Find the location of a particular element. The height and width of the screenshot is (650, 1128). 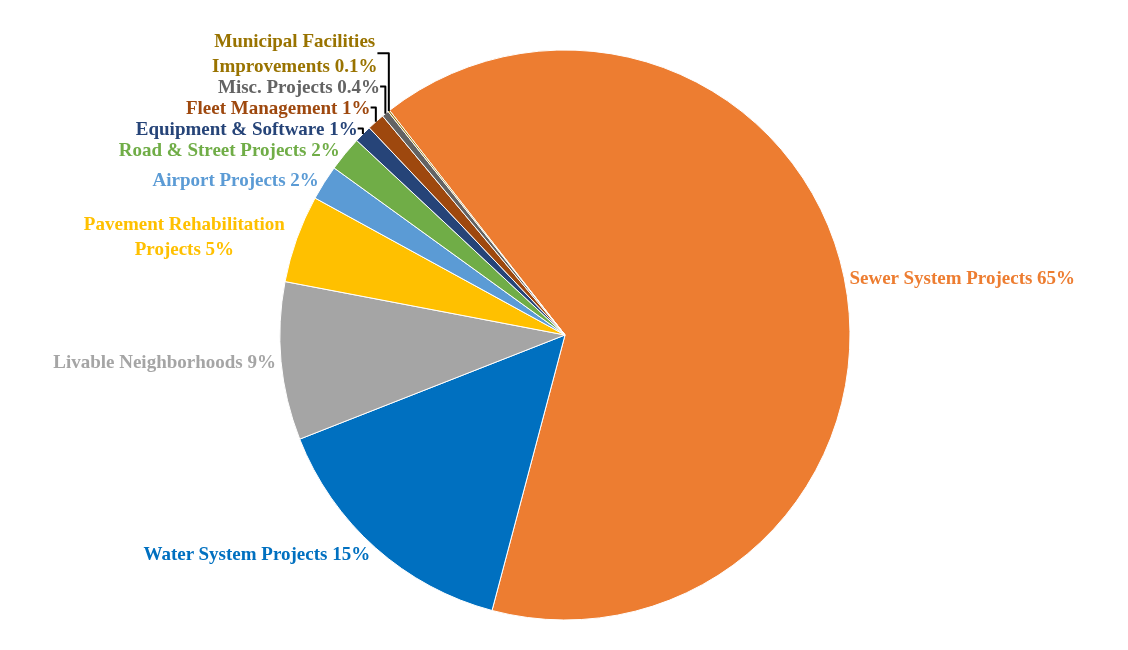

slice-label: Municipal Facilities Improvements 0.1% is located at coordinates (295, 53).